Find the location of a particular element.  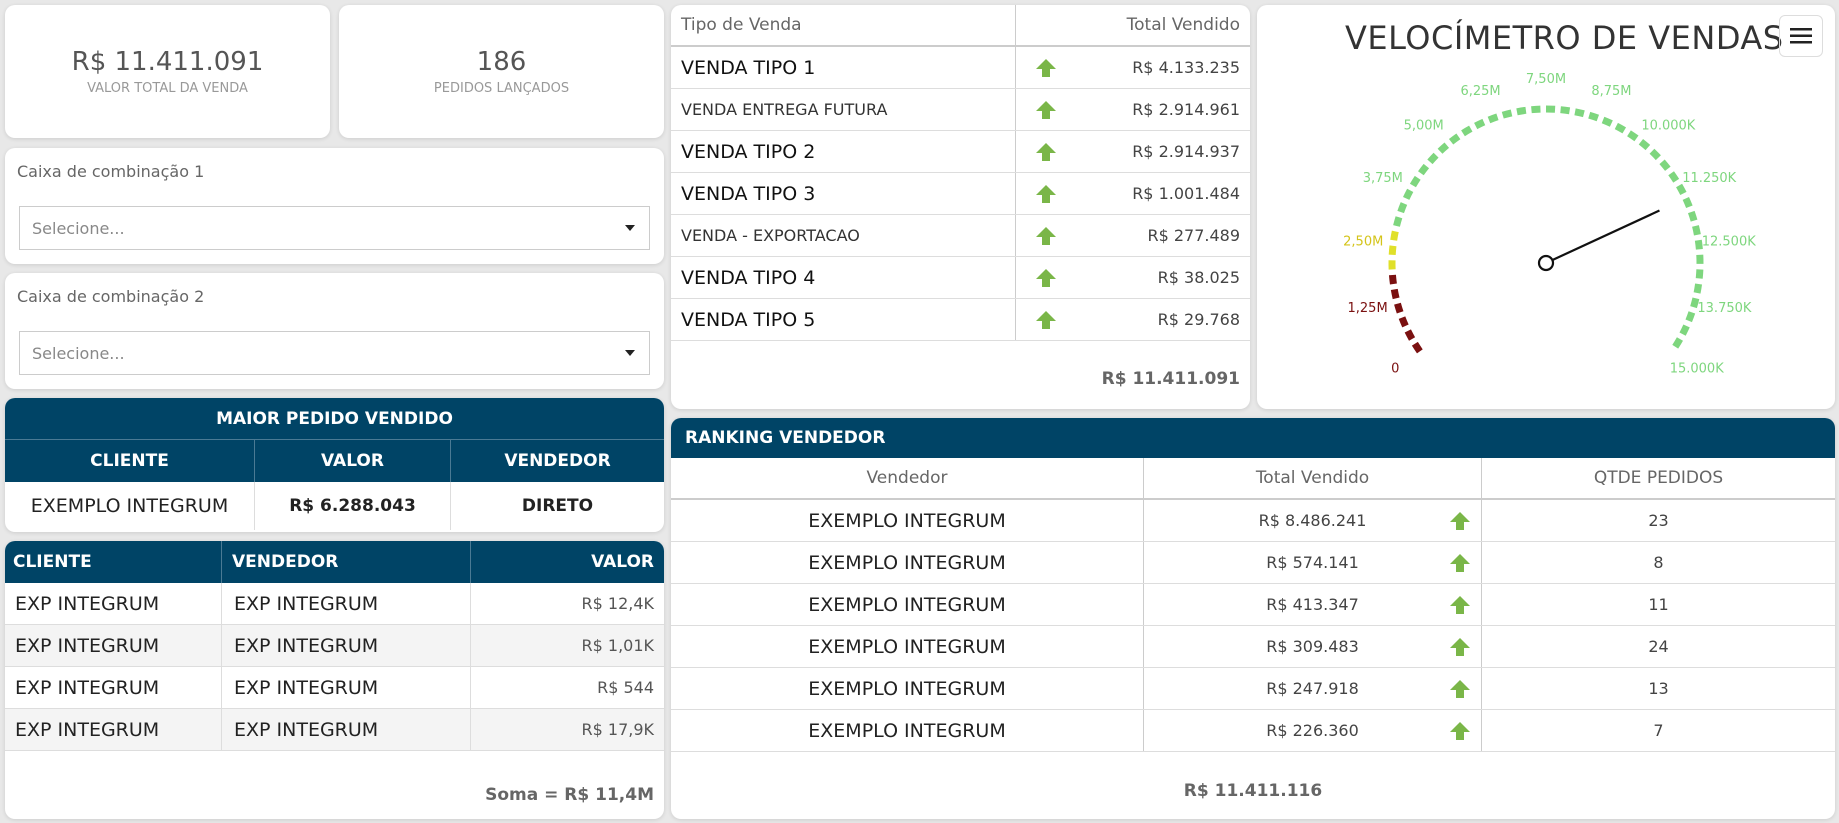

biggest-order-seller: DIRETO is located at coordinates (557, 506).